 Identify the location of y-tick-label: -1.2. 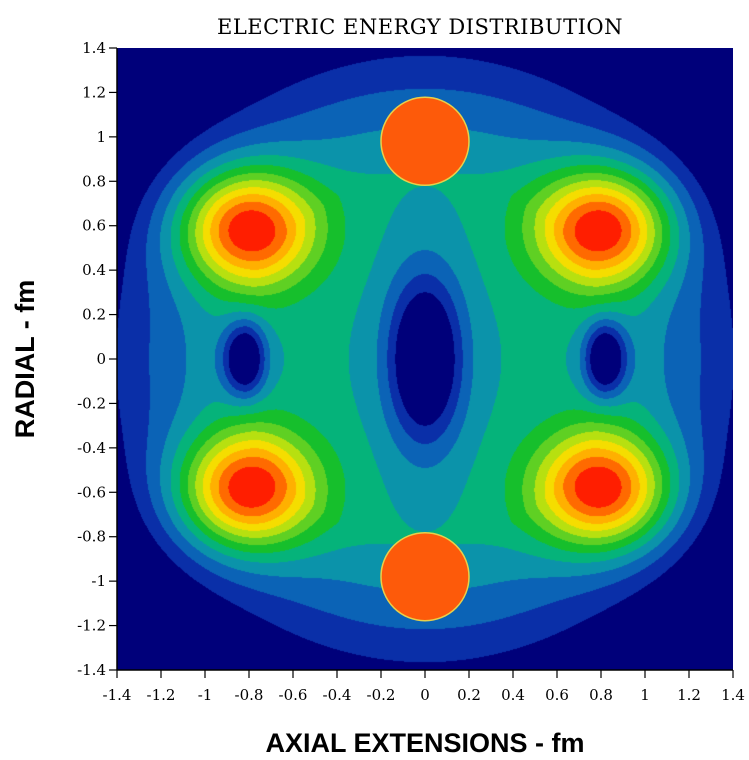
(91, 626).